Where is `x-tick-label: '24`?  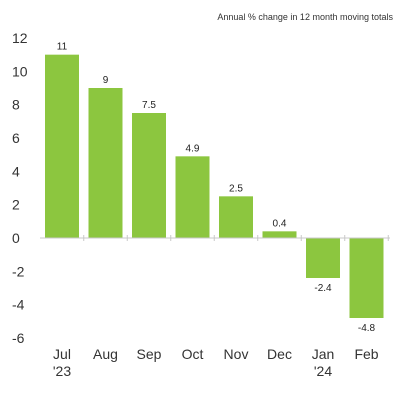 x-tick-label: '24 is located at coordinates (323, 371).